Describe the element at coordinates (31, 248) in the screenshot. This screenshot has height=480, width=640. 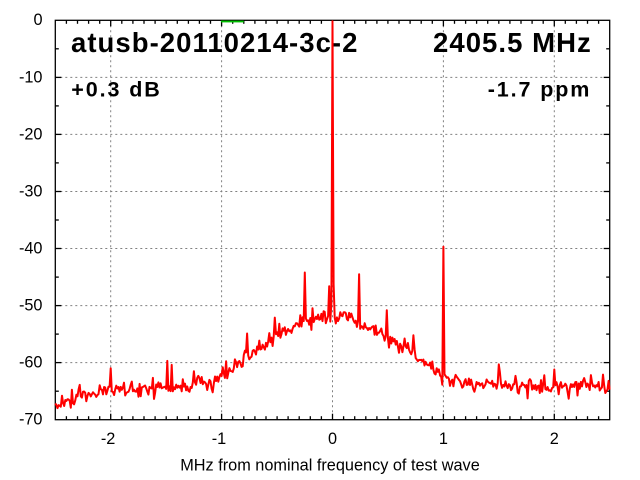
I see `svg-text: -40` at that location.